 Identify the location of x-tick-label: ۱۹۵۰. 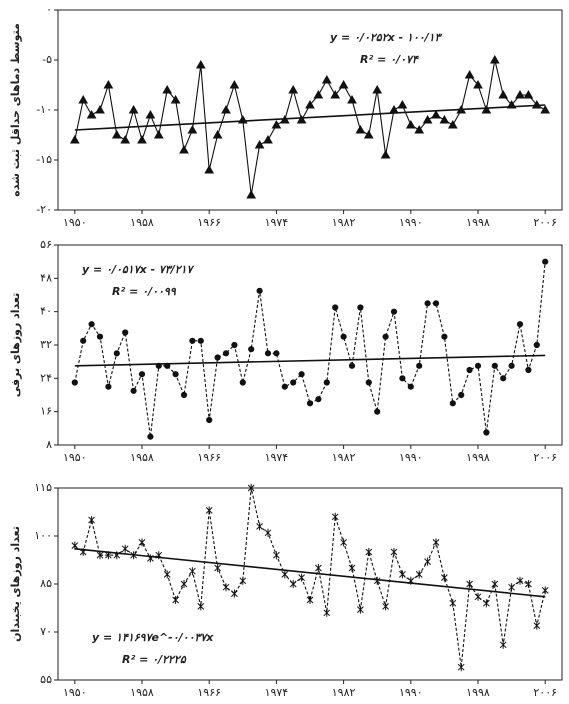
(75, 222).